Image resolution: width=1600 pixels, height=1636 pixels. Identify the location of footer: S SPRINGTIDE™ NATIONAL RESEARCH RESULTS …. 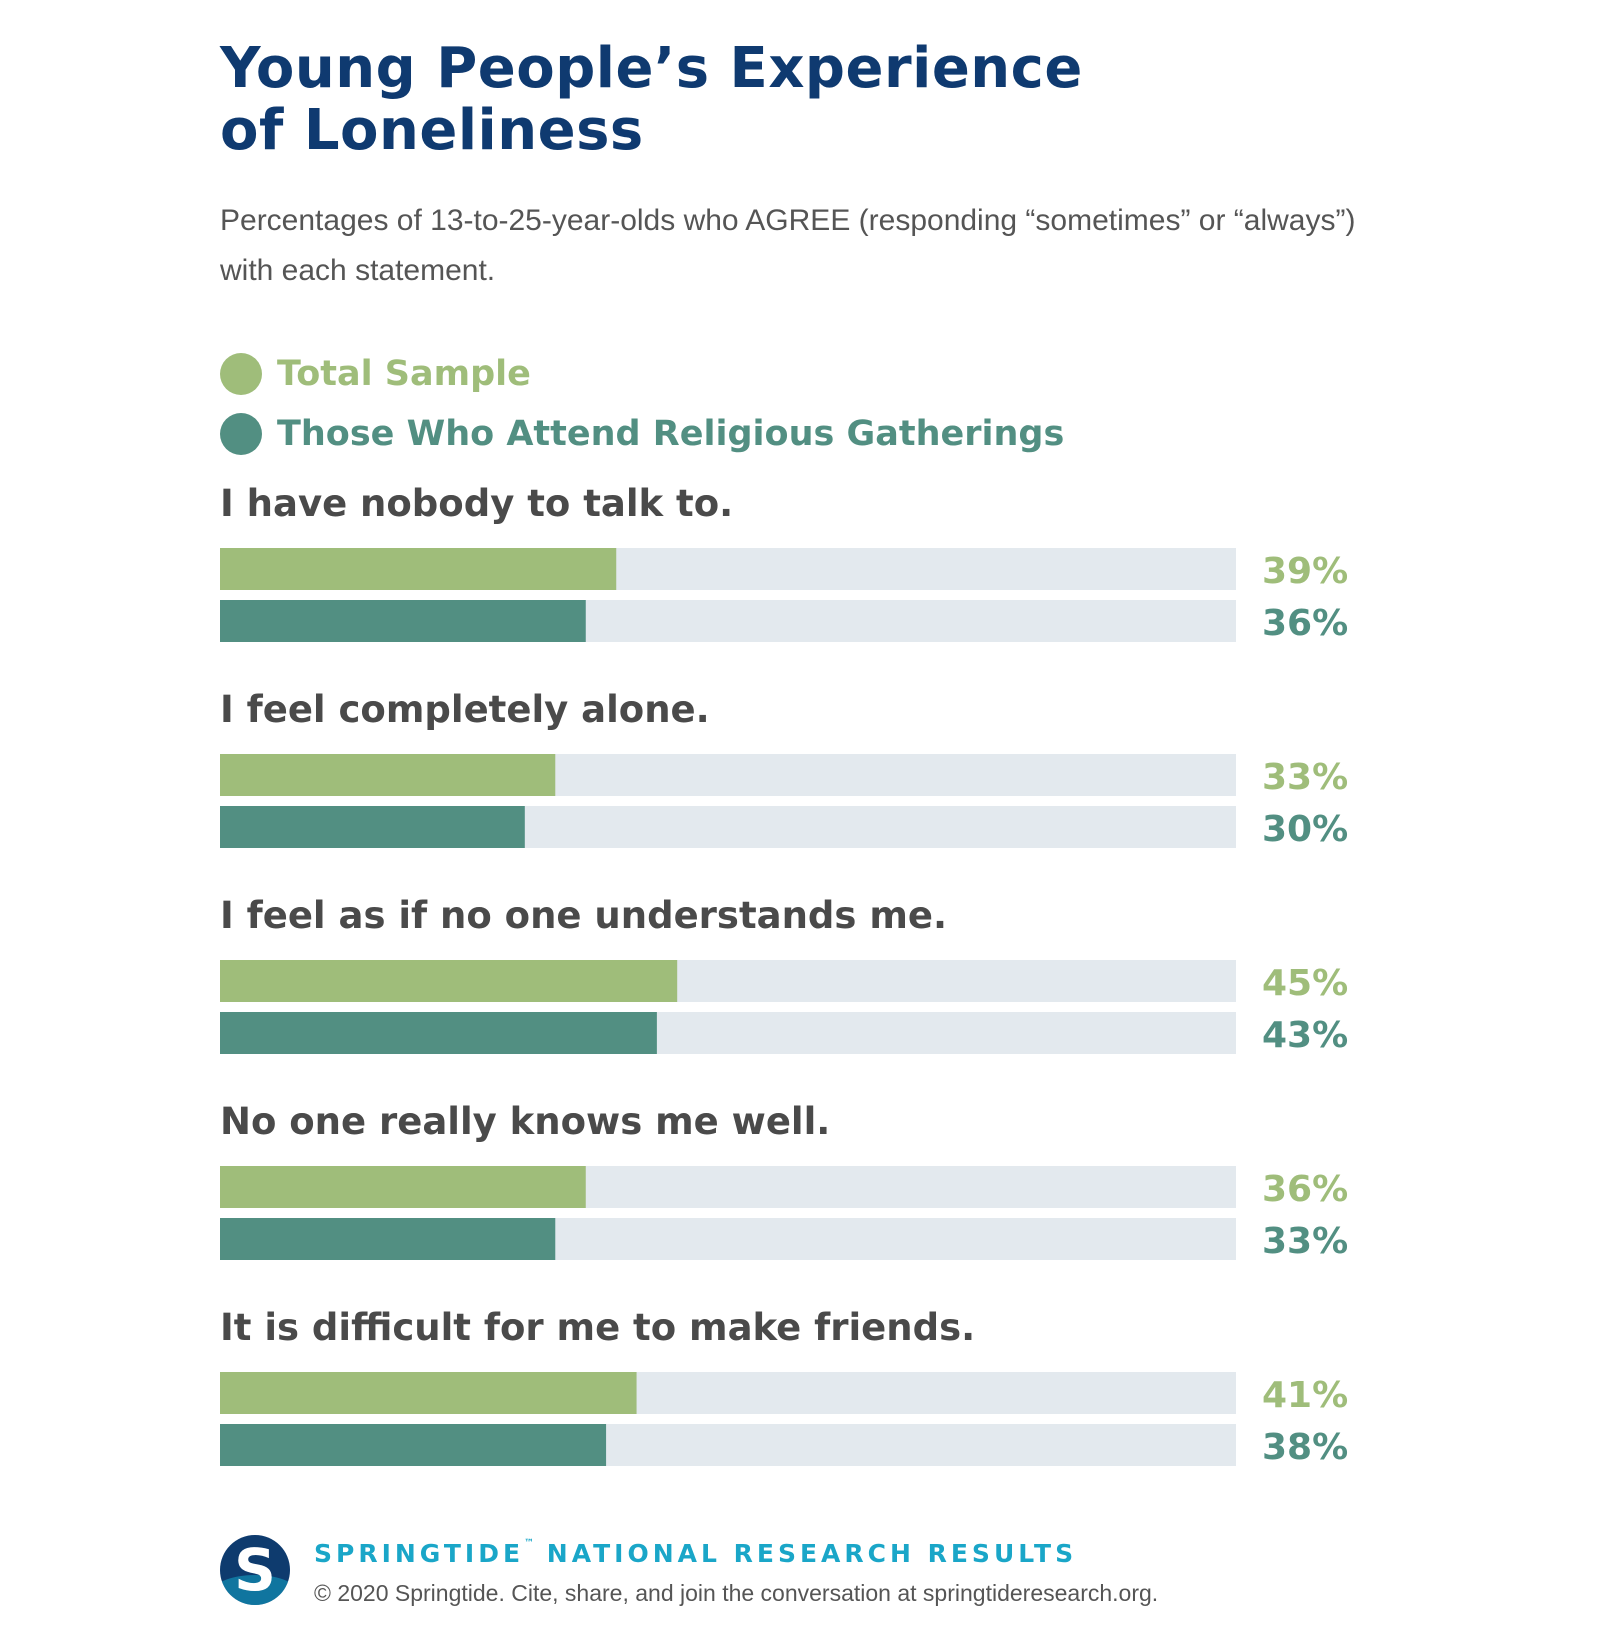
(820, 1572).